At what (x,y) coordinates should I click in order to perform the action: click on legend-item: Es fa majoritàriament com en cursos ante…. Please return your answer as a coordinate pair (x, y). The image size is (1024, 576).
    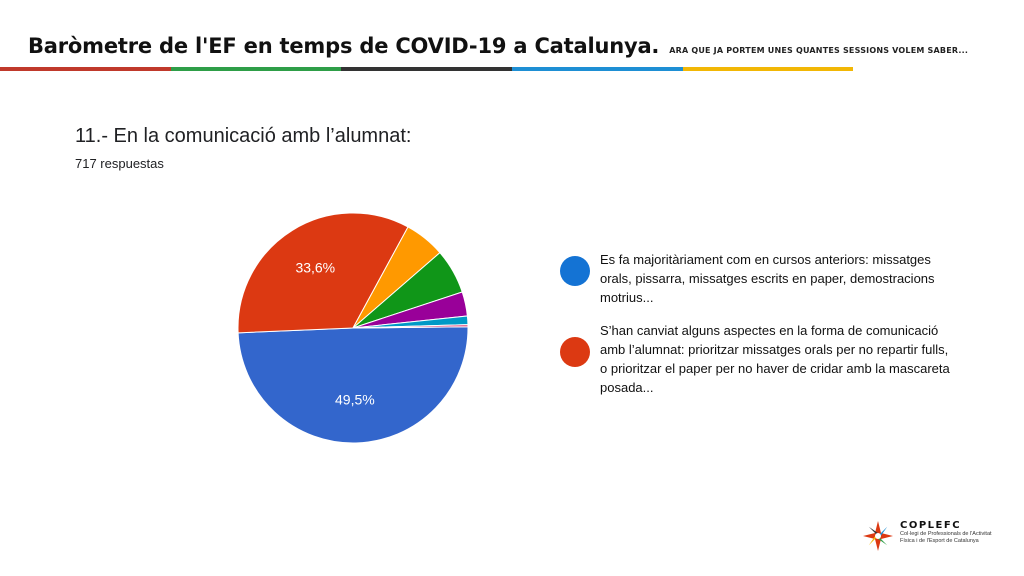
    Looking at the image, I should click on (758, 278).